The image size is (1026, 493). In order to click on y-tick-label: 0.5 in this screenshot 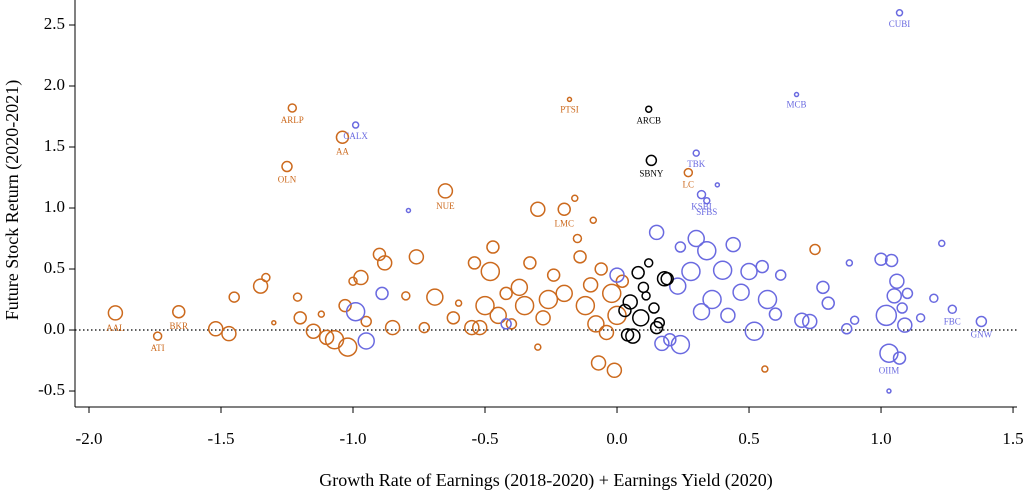, I will do `click(54, 267)`.